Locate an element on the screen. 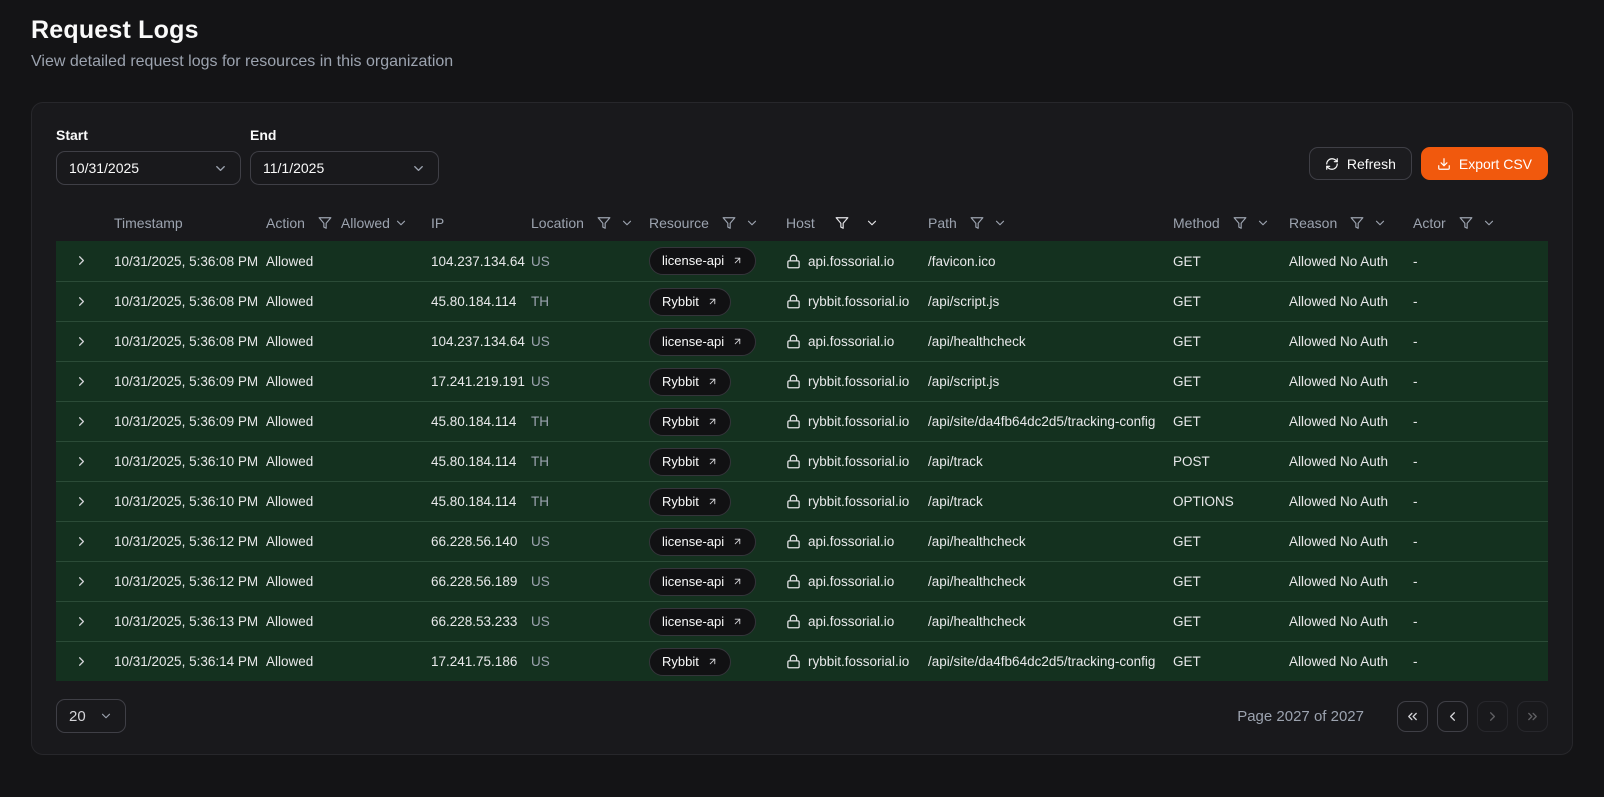  column-header-action: Action Allowed is located at coordinates (344, 223).